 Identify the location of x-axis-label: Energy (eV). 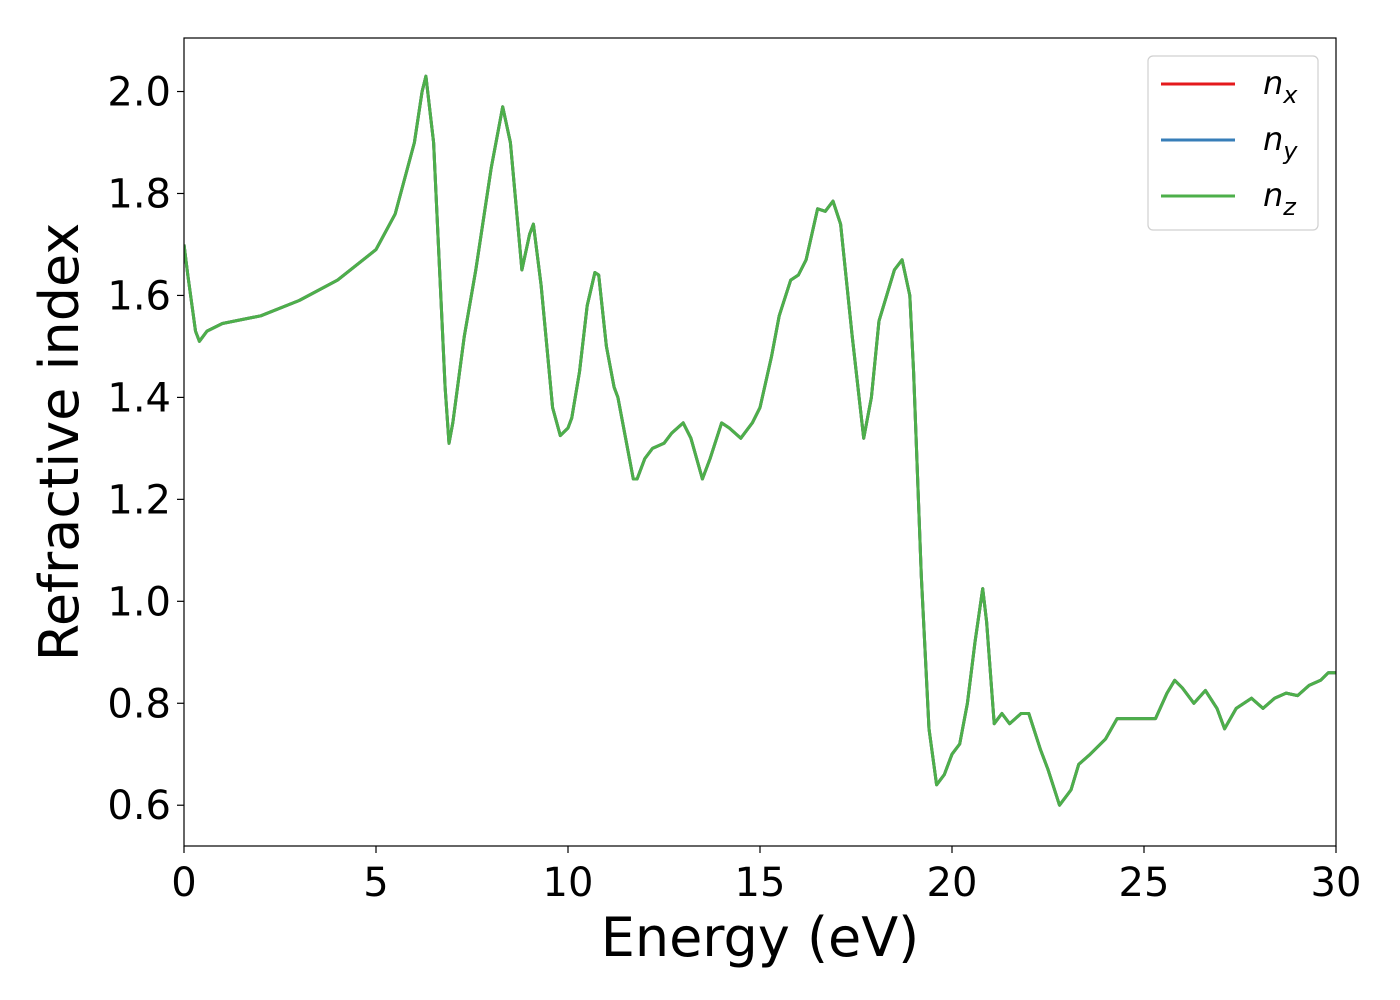
(760, 937).